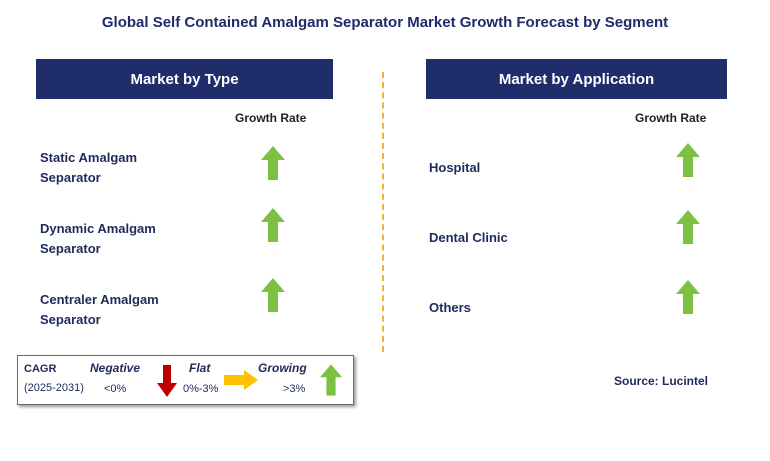 Image resolution: width=770 pixels, height=461 pixels. Describe the element at coordinates (241, 380) in the screenshot. I see `flat-arrow-icon` at that location.